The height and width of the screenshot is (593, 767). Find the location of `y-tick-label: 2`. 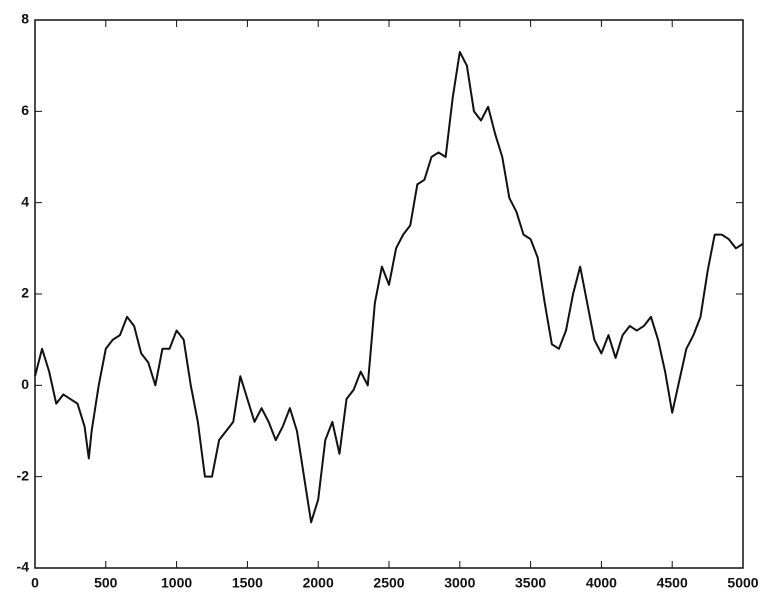

y-tick-label: 2 is located at coordinates (25, 293).